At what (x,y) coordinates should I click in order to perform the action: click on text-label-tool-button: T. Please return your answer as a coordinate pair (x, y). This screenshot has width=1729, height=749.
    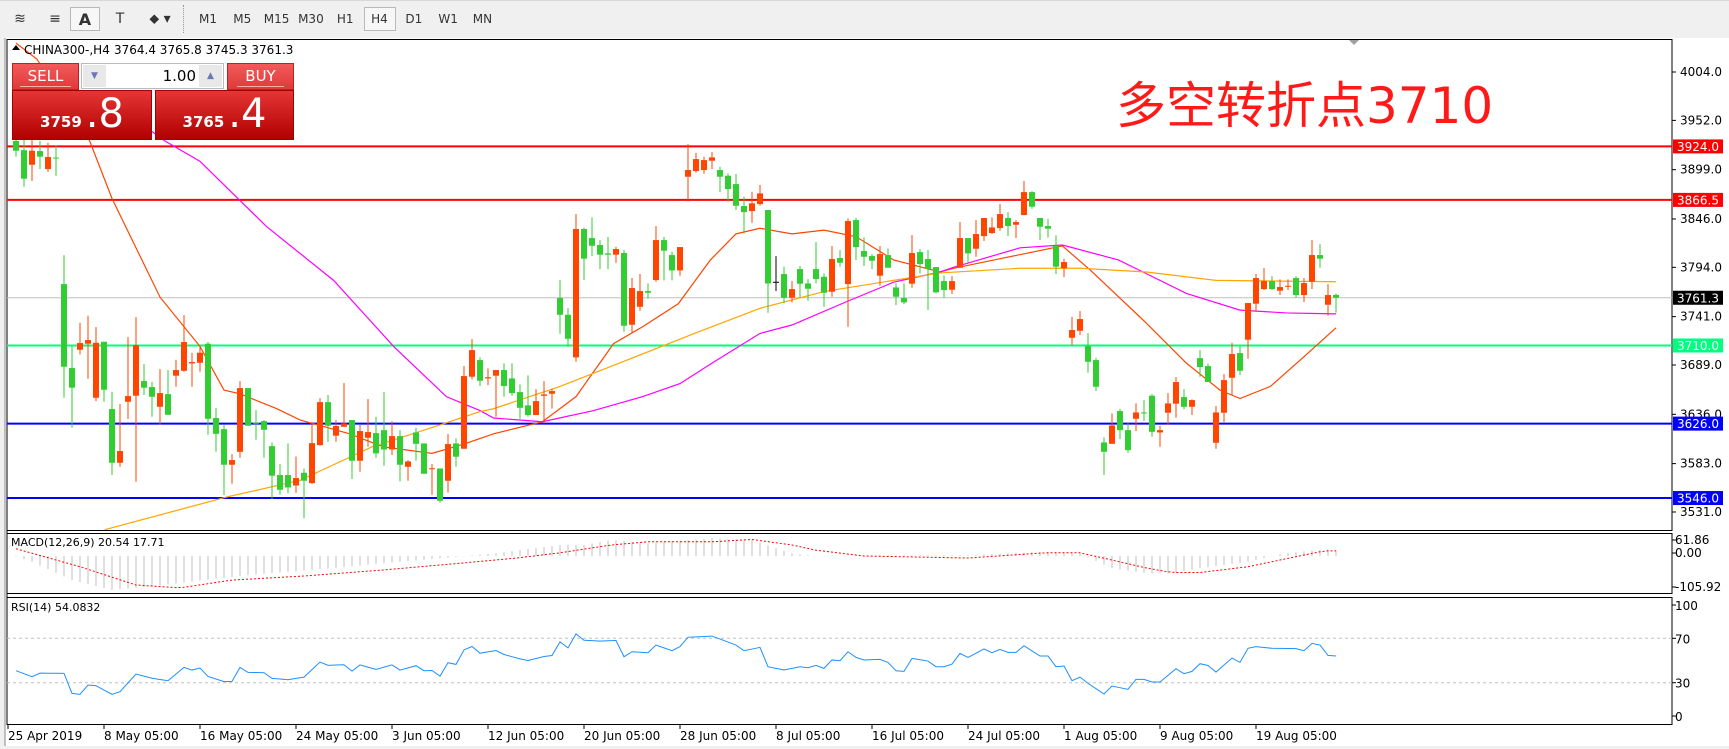
    Looking at the image, I should click on (120, 19).